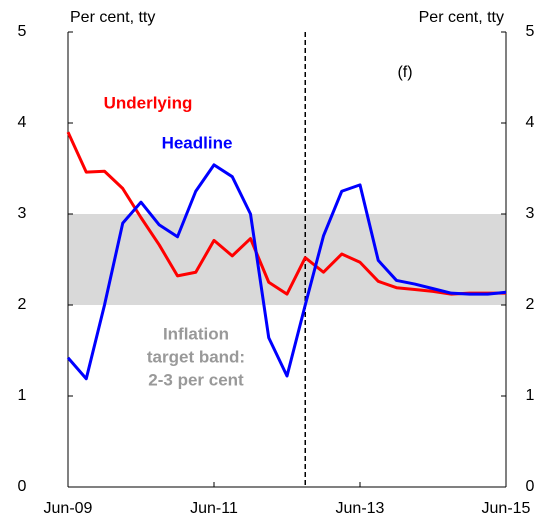  Describe the element at coordinates (22, 122) in the screenshot. I see `y-tick-label: 4` at that location.